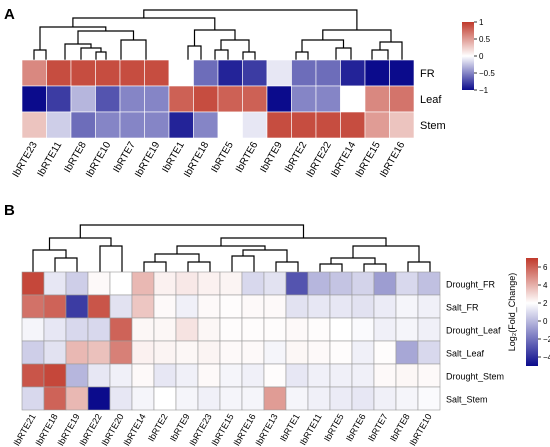  What do you see at coordinates (400, 427) in the screenshot?
I see `column-label: IbRTE8` at bounding box center [400, 427].